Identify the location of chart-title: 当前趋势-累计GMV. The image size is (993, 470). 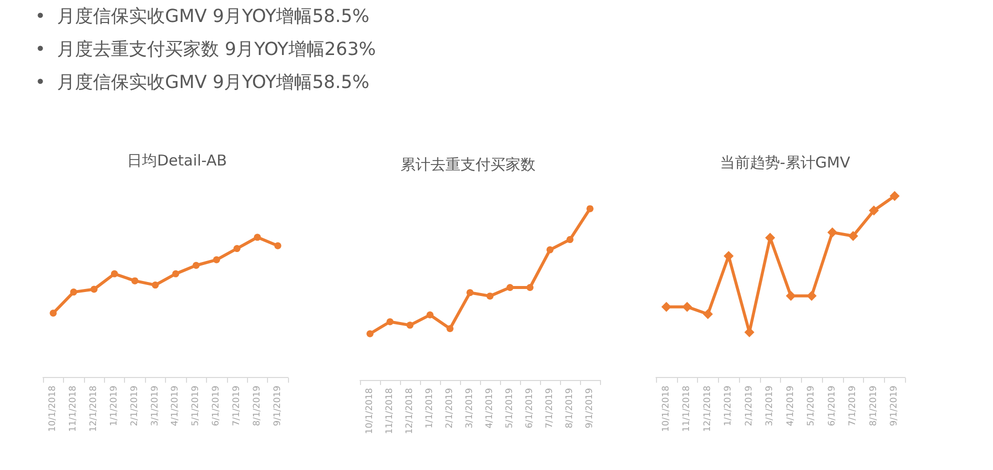
(785, 163).